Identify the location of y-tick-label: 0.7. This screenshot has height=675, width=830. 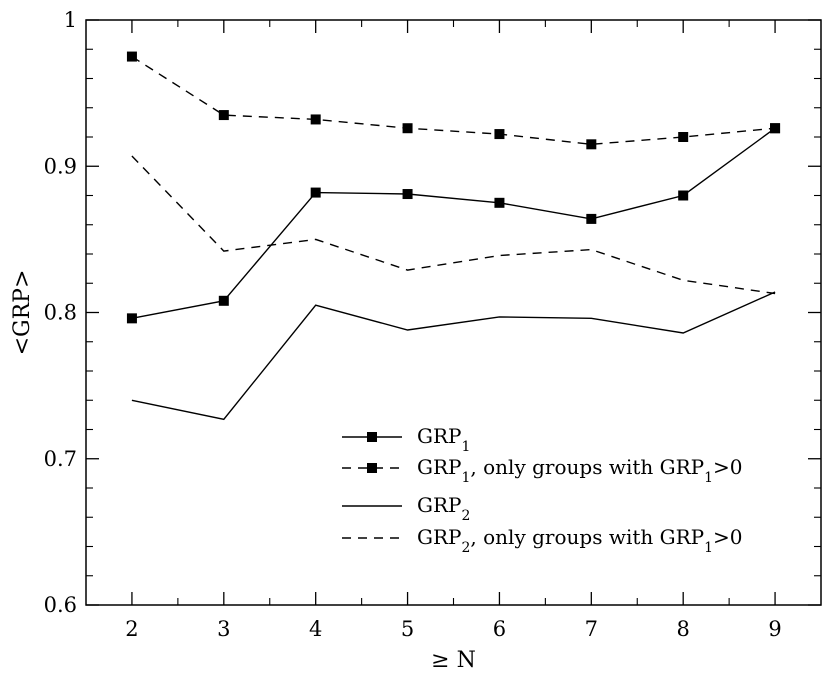
(60, 459).